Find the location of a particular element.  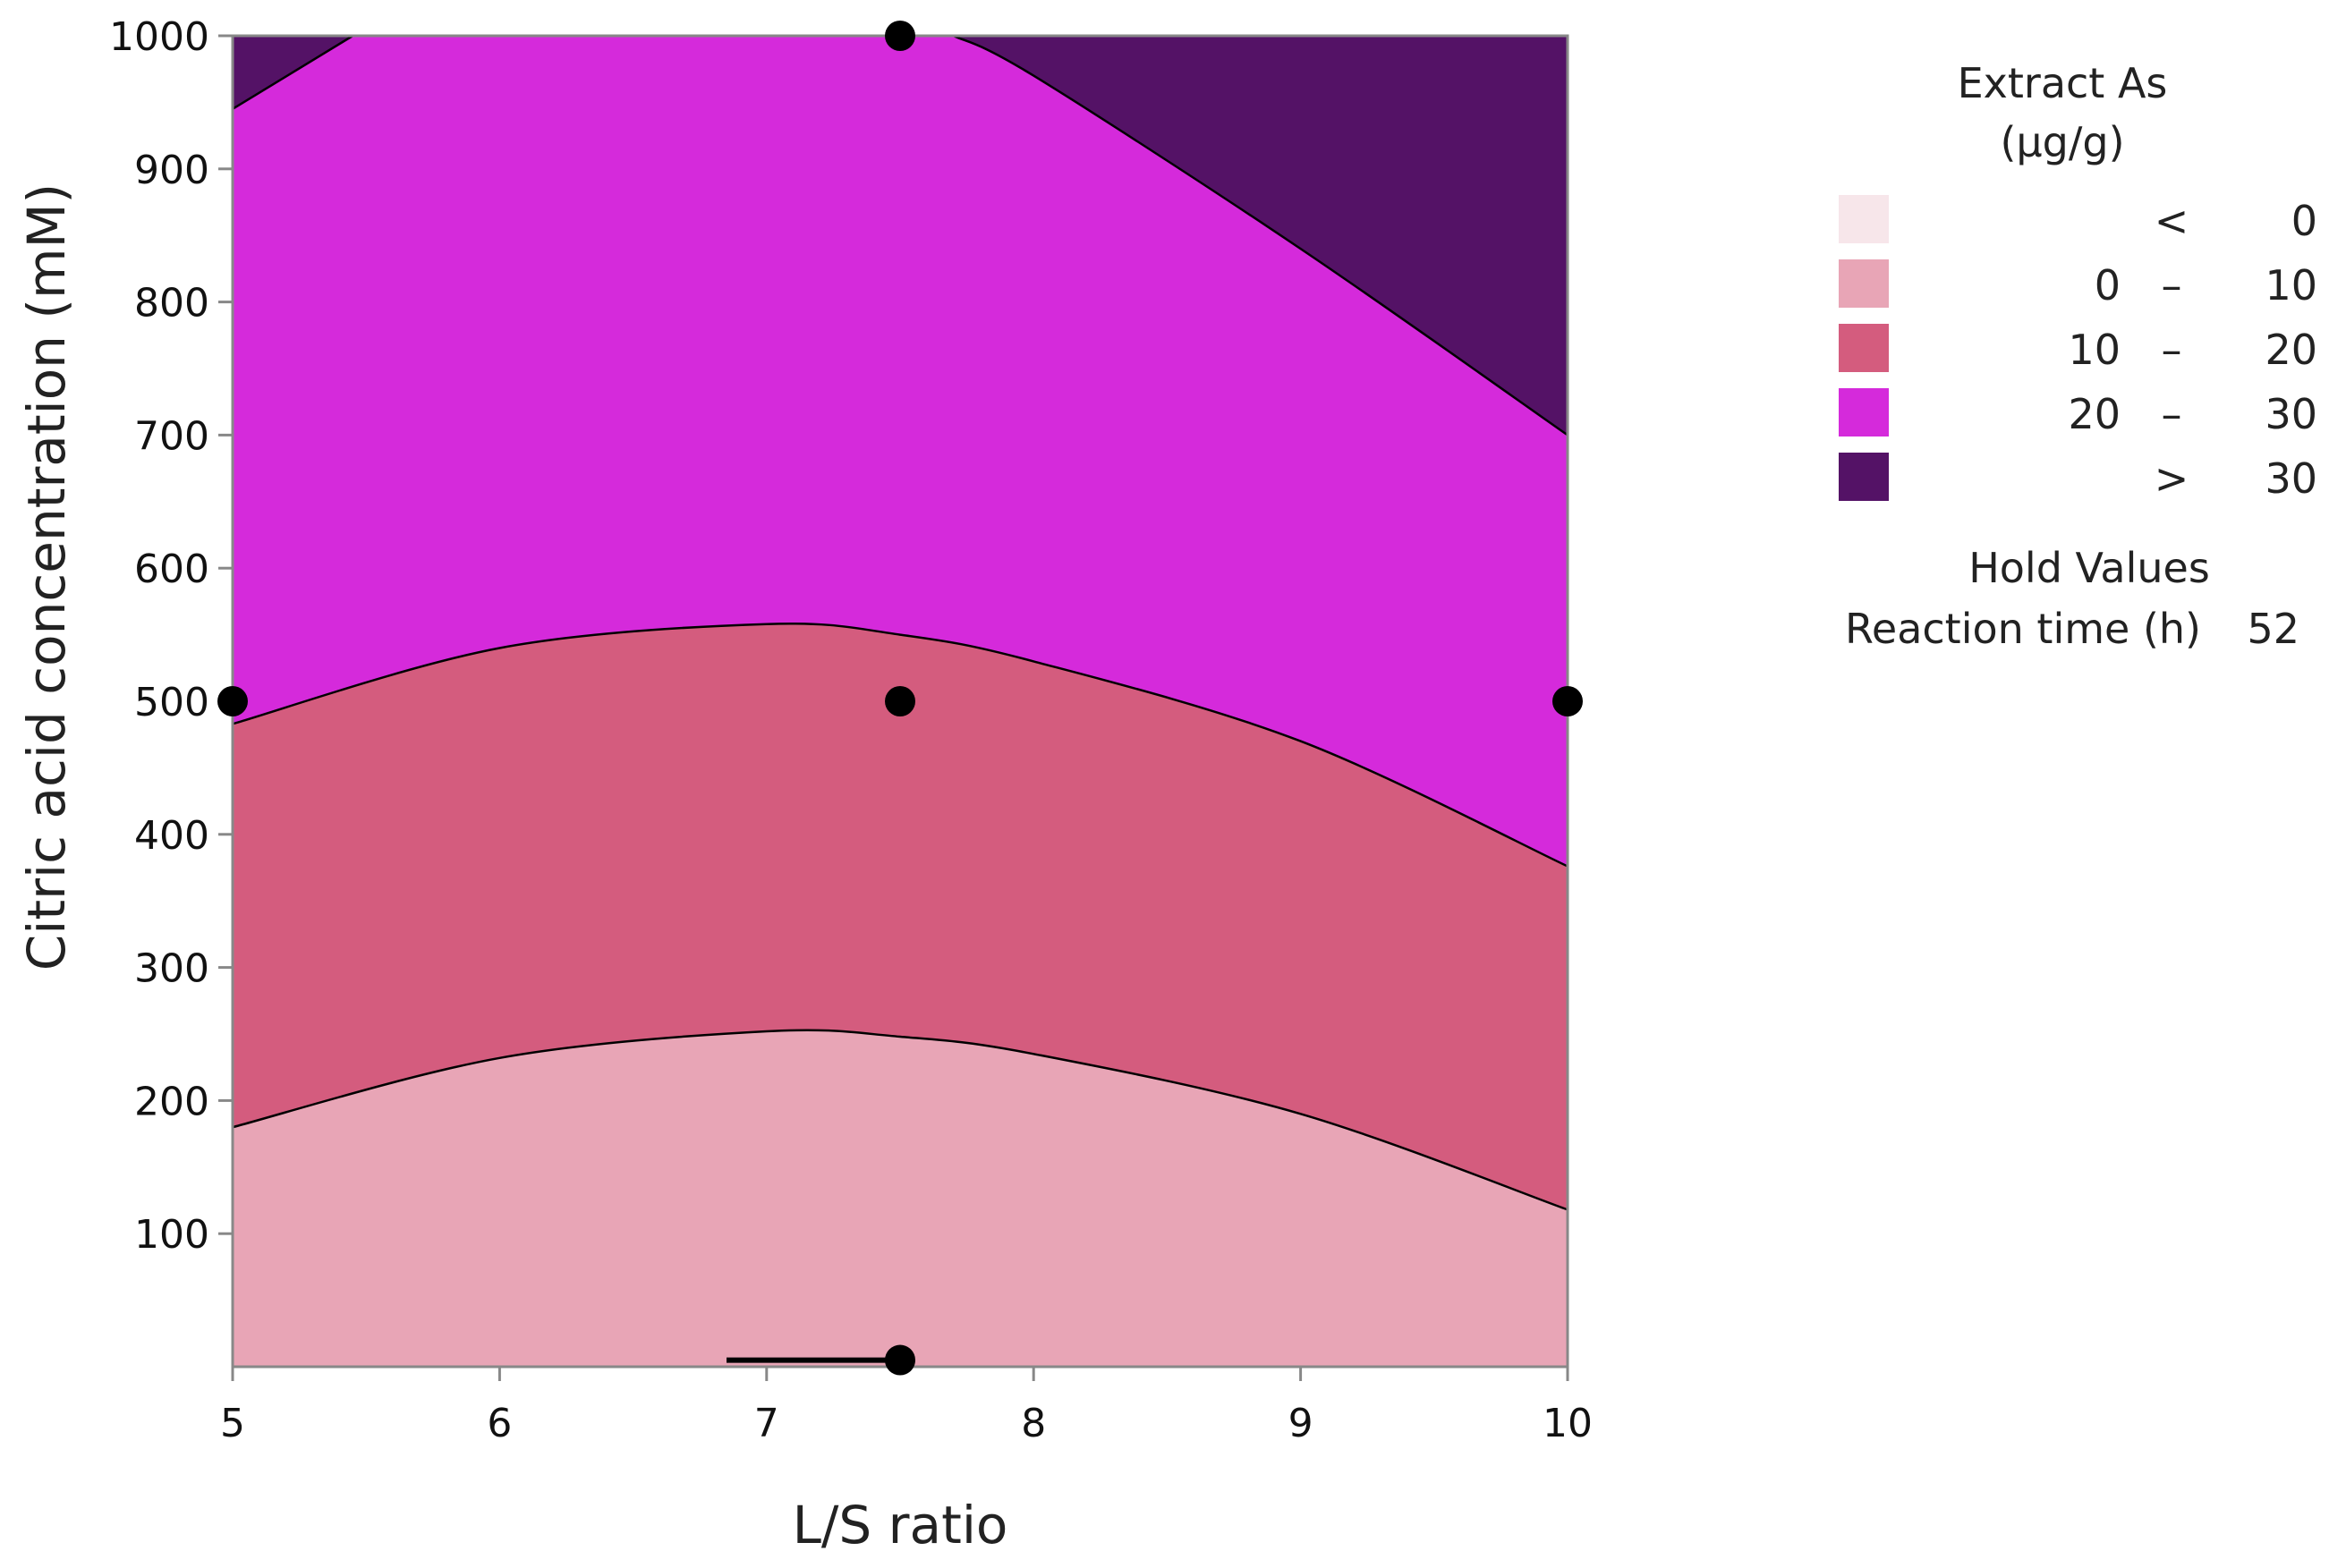

hold-values-title: Hold Values is located at coordinates (2089, 568).